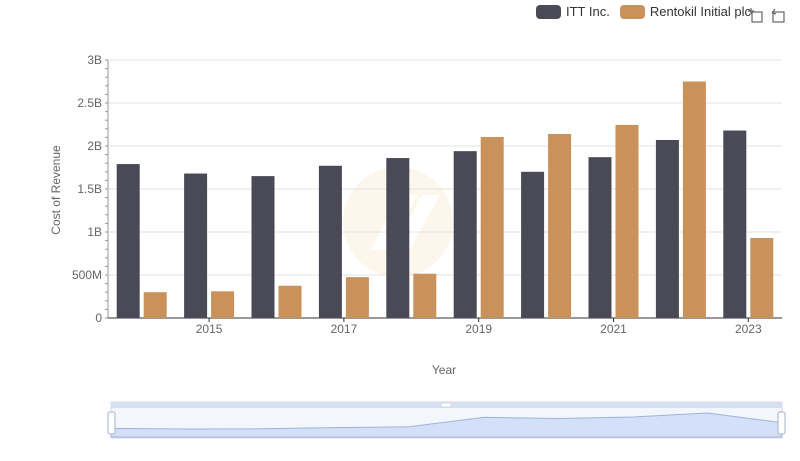  What do you see at coordinates (425, 295) in the screenshot?
I see `bar-rentokil-2018` at bounding box center [425, 295].